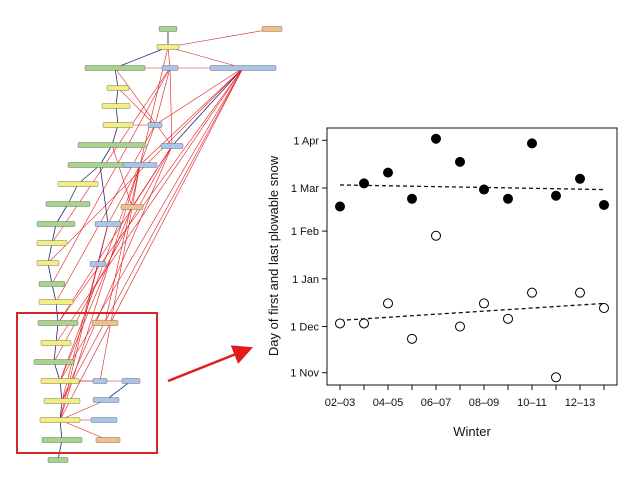 This screenshot has height=478, width=638. What do you see at coordinates (306, 141) in the screenshot?
I see `y-tick-label: 1 Apr` at bounding box center [306, 141].